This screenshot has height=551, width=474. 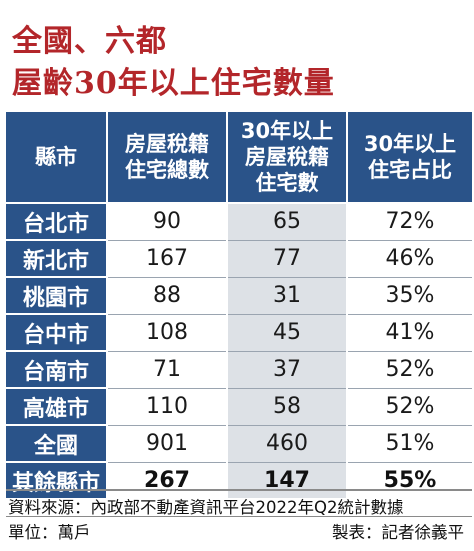 I want to click on share-cell: 51%, so click(x=409, y=443).